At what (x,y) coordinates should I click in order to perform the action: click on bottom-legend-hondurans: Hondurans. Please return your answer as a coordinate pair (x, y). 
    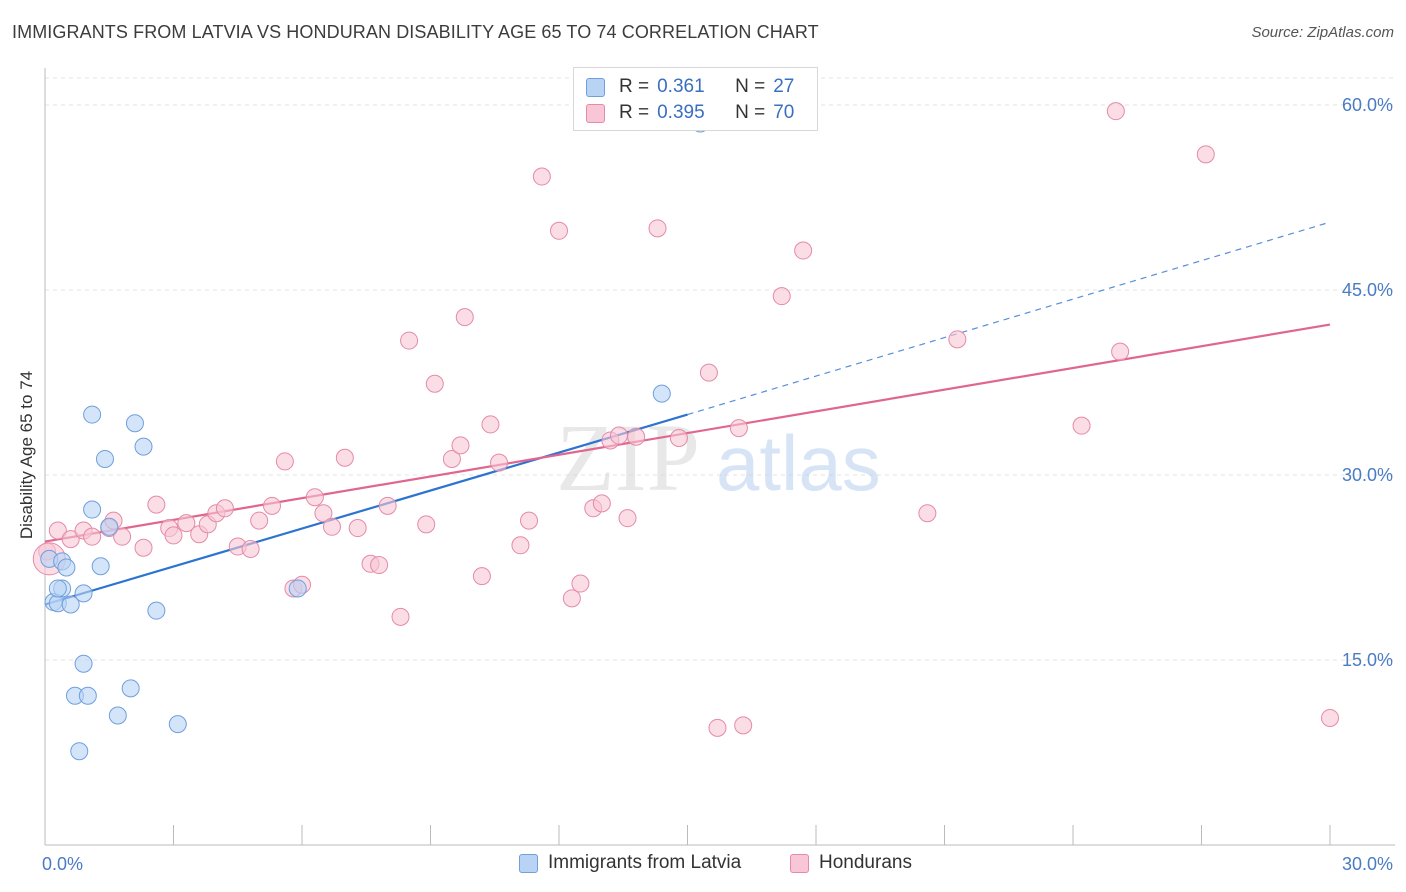
    Looking at the image, I should click on (851, 863).